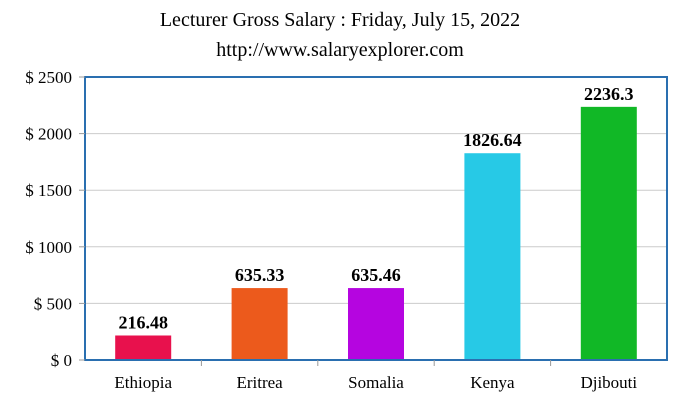 This screenshot has height=411, width=680. What do you see at coordinates (143, 382) in the screenshot?
I see `x-tick-label: Ethiopia` at bounding box center [143, 382].